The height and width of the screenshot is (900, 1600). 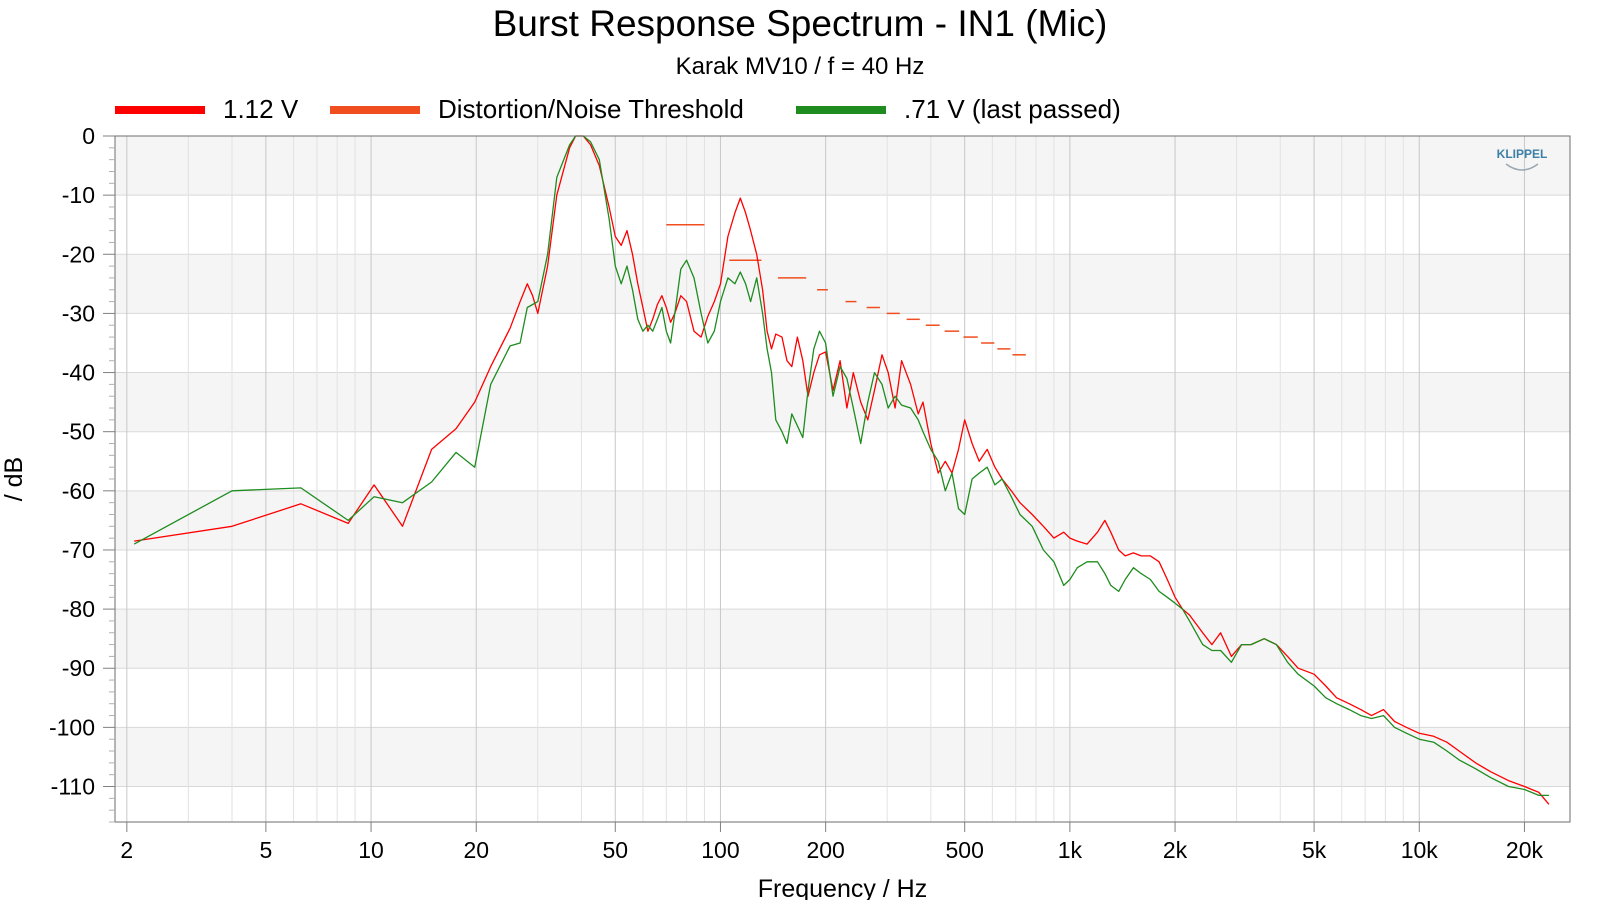 What do you see at coordinates (14, 479) in the screenshot?
I see `y-axis-label: / dB` at bounding box center [14, 479].